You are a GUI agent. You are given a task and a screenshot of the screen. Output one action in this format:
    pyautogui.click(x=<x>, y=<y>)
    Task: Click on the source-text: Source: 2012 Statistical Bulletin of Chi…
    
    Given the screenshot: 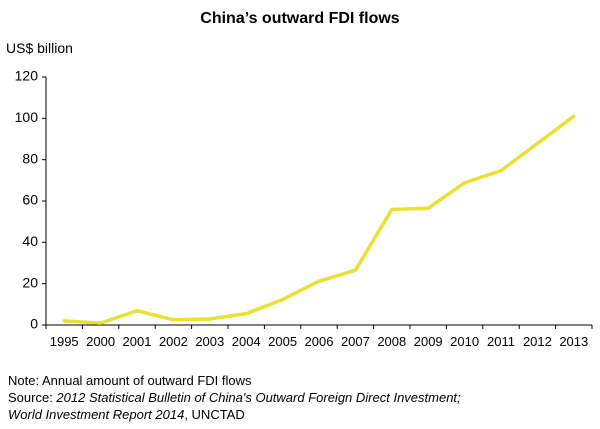 What is the action you would take?
    pyautogui.click(x=234, y=397)
    